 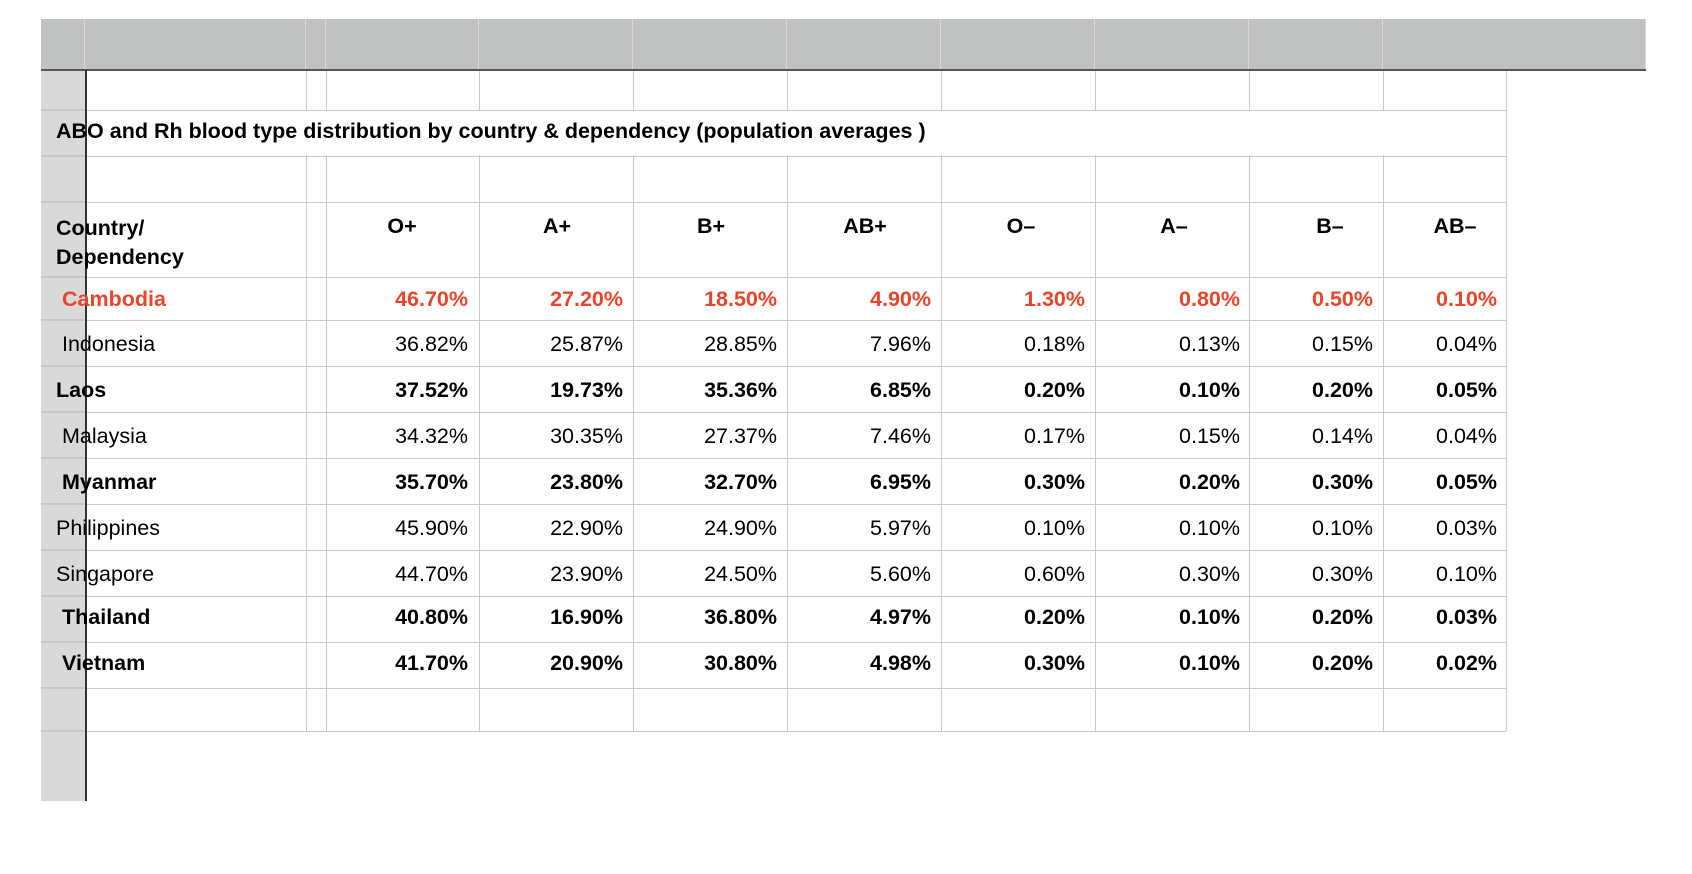 I want to click on value-cell: 1.30%, so click(x=1054, y=299).